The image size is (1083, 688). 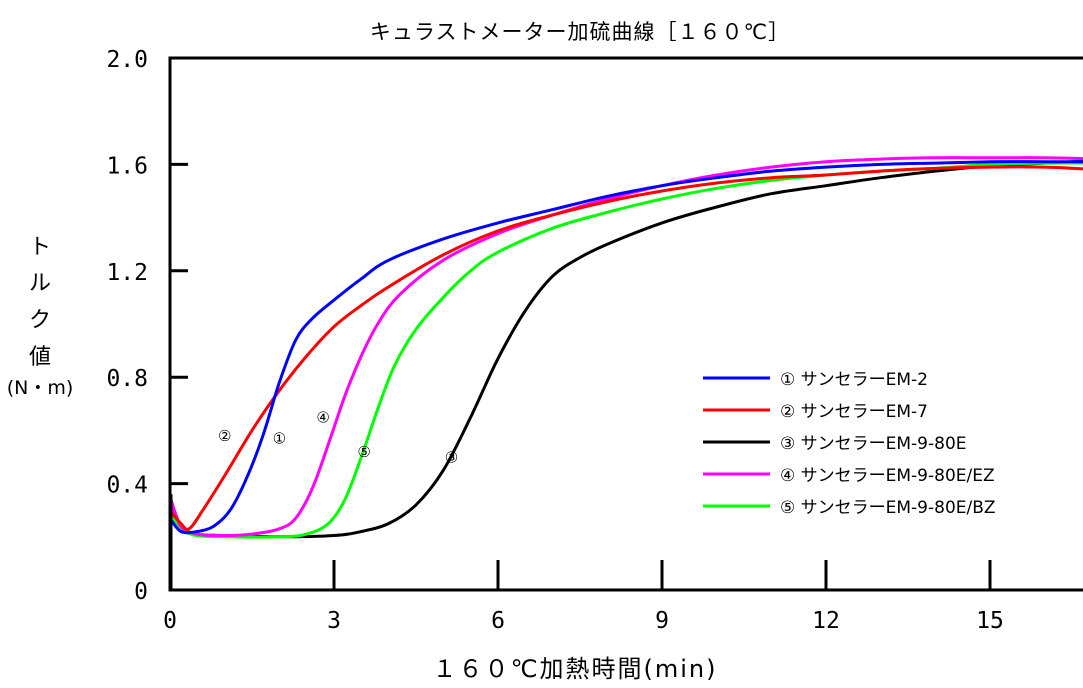 I want to click on annotation-layer: ① ② ③ ④ ⑤, so click(x=338, y=437).